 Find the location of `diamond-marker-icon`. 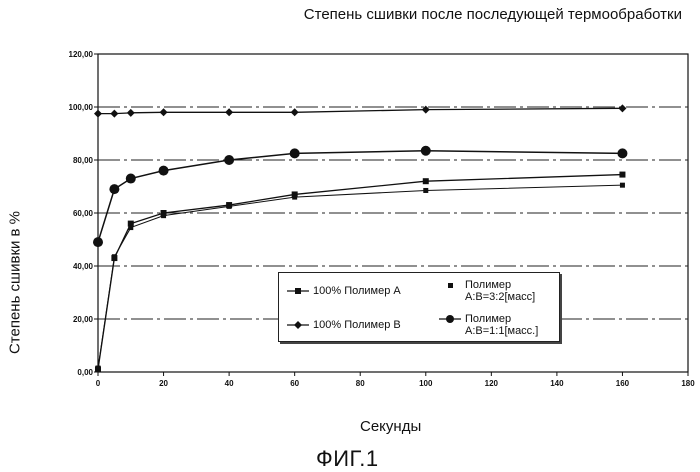

diamond-marker-icon is located at coordinates (298, 325).